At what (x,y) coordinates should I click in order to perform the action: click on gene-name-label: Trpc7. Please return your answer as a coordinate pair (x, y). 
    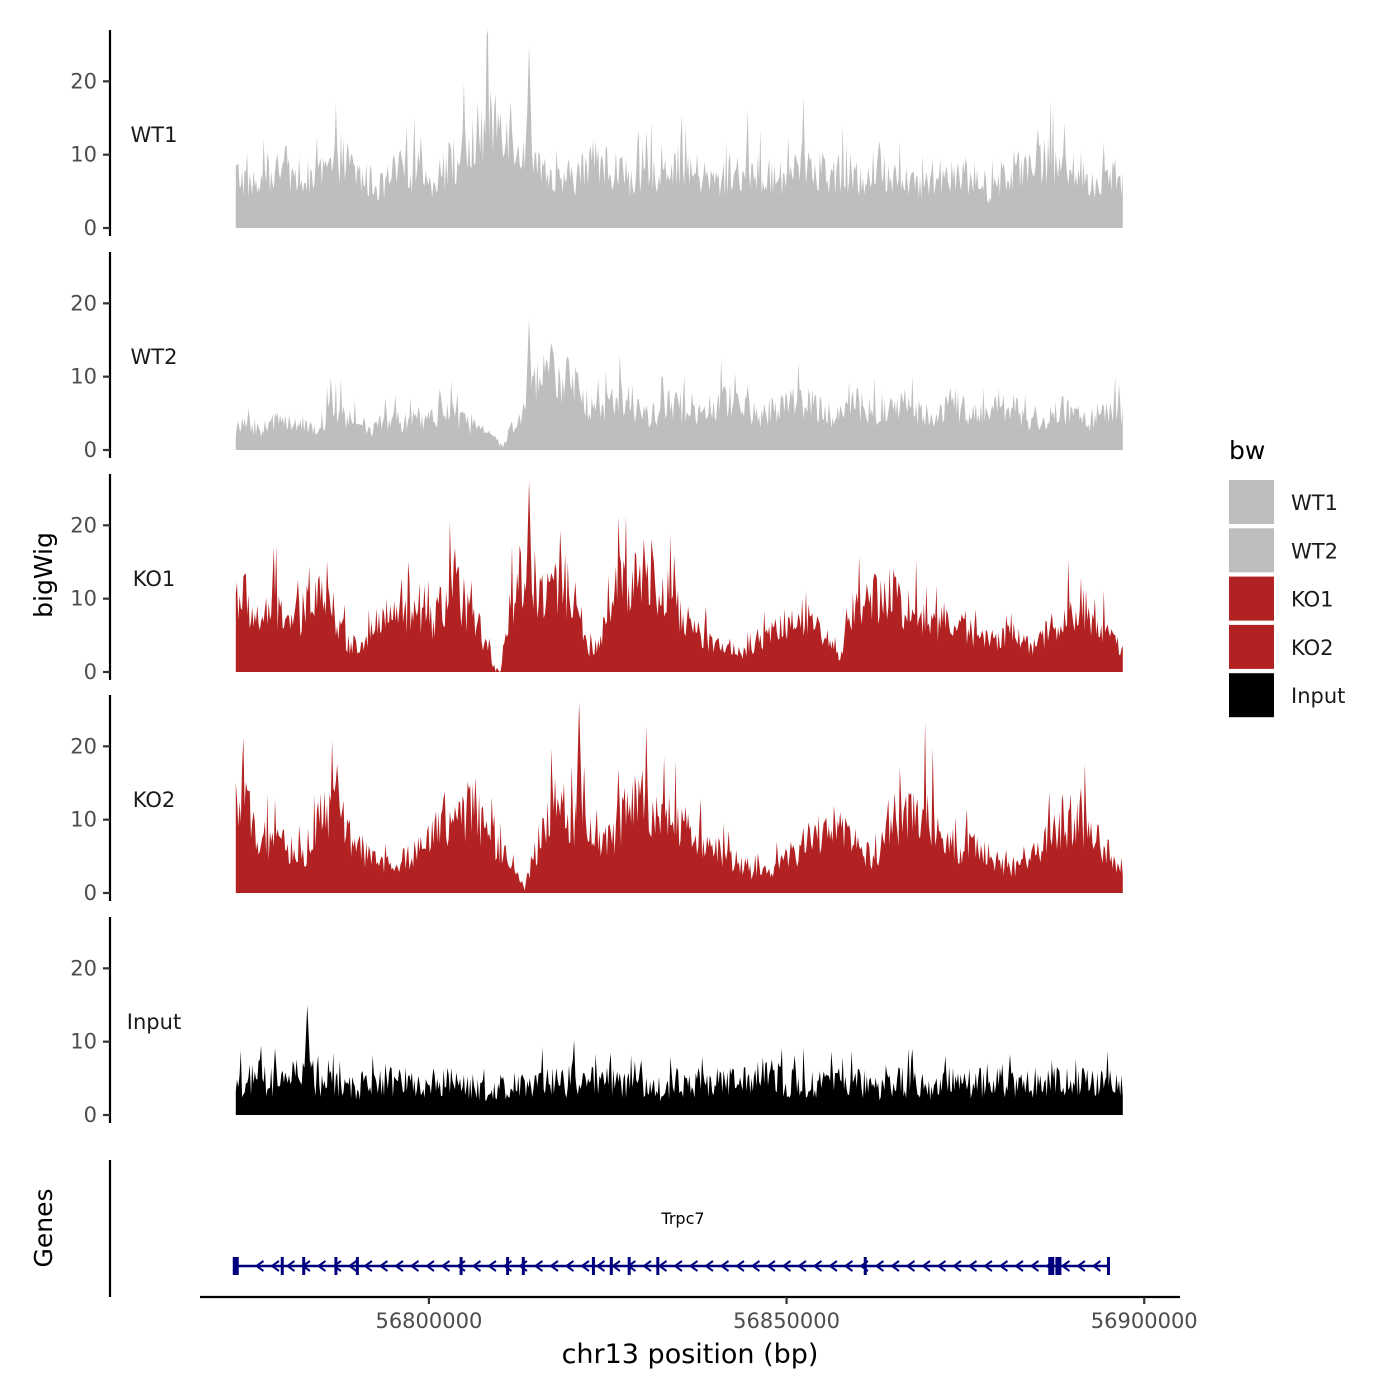
    Looking at the image, I should click on (682, 1218).